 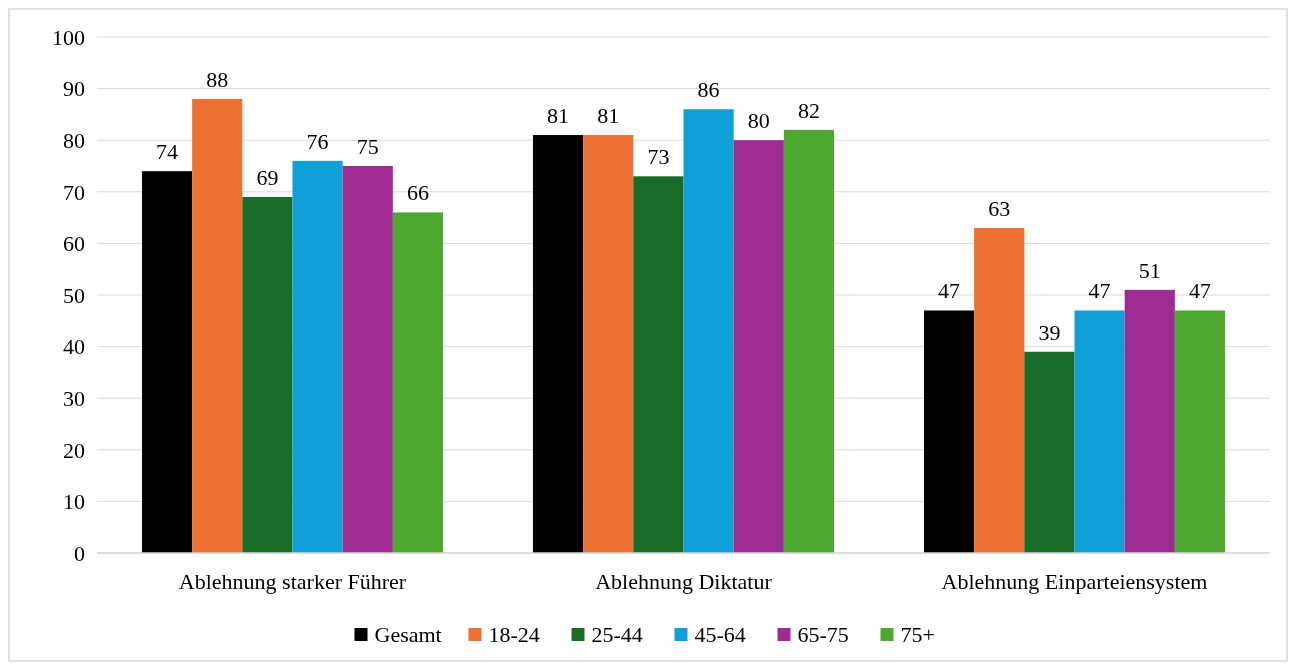 I want to click on data-label: 69, so click(x=267, y=177).